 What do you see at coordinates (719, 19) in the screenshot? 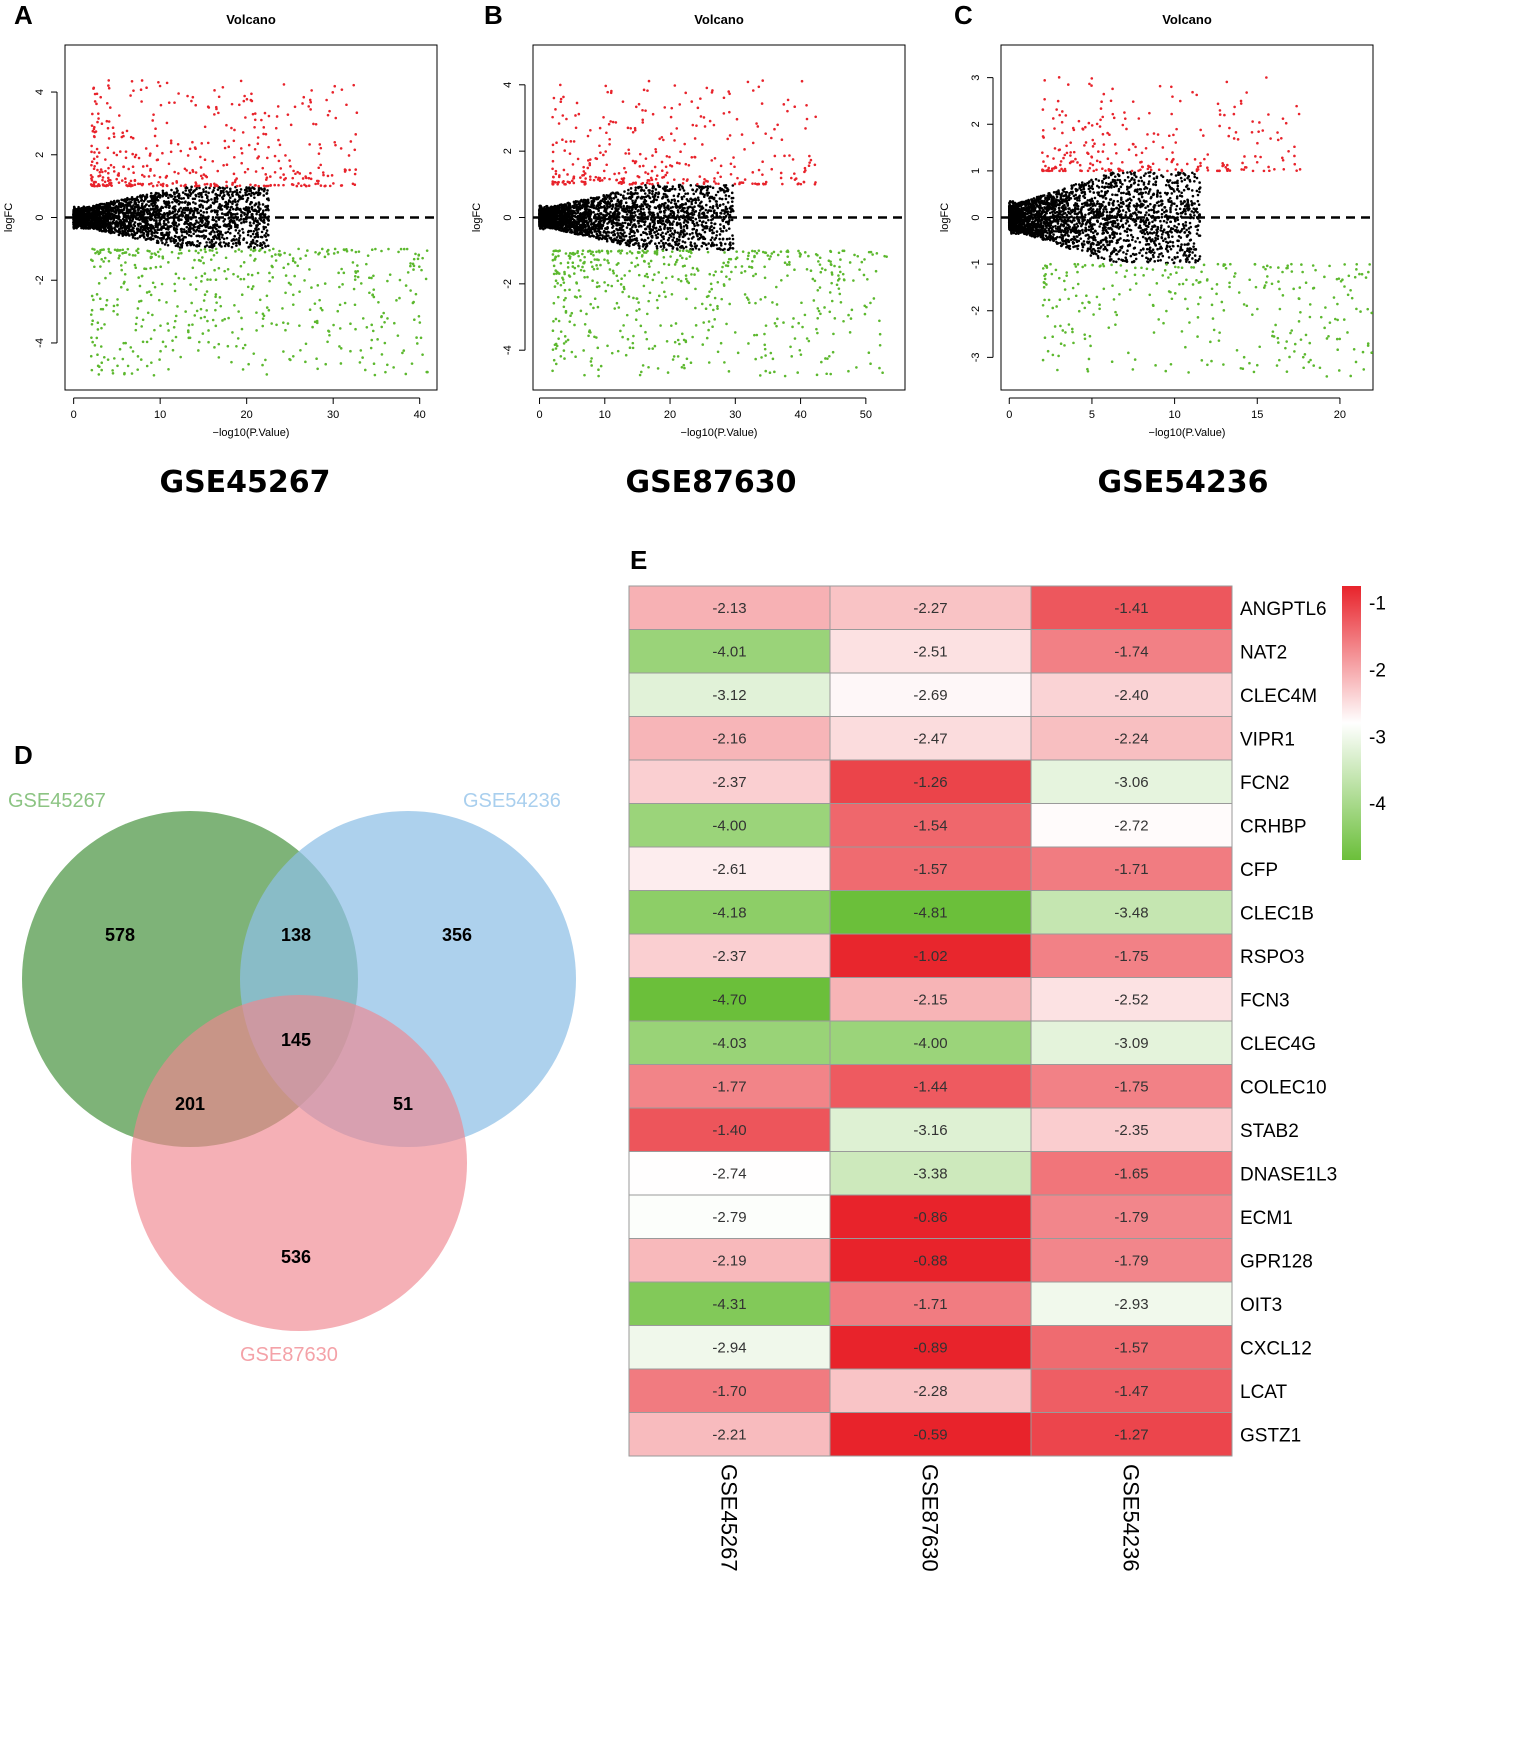
I see `volcano-title: Volcano` at bounding box center [719, 19].